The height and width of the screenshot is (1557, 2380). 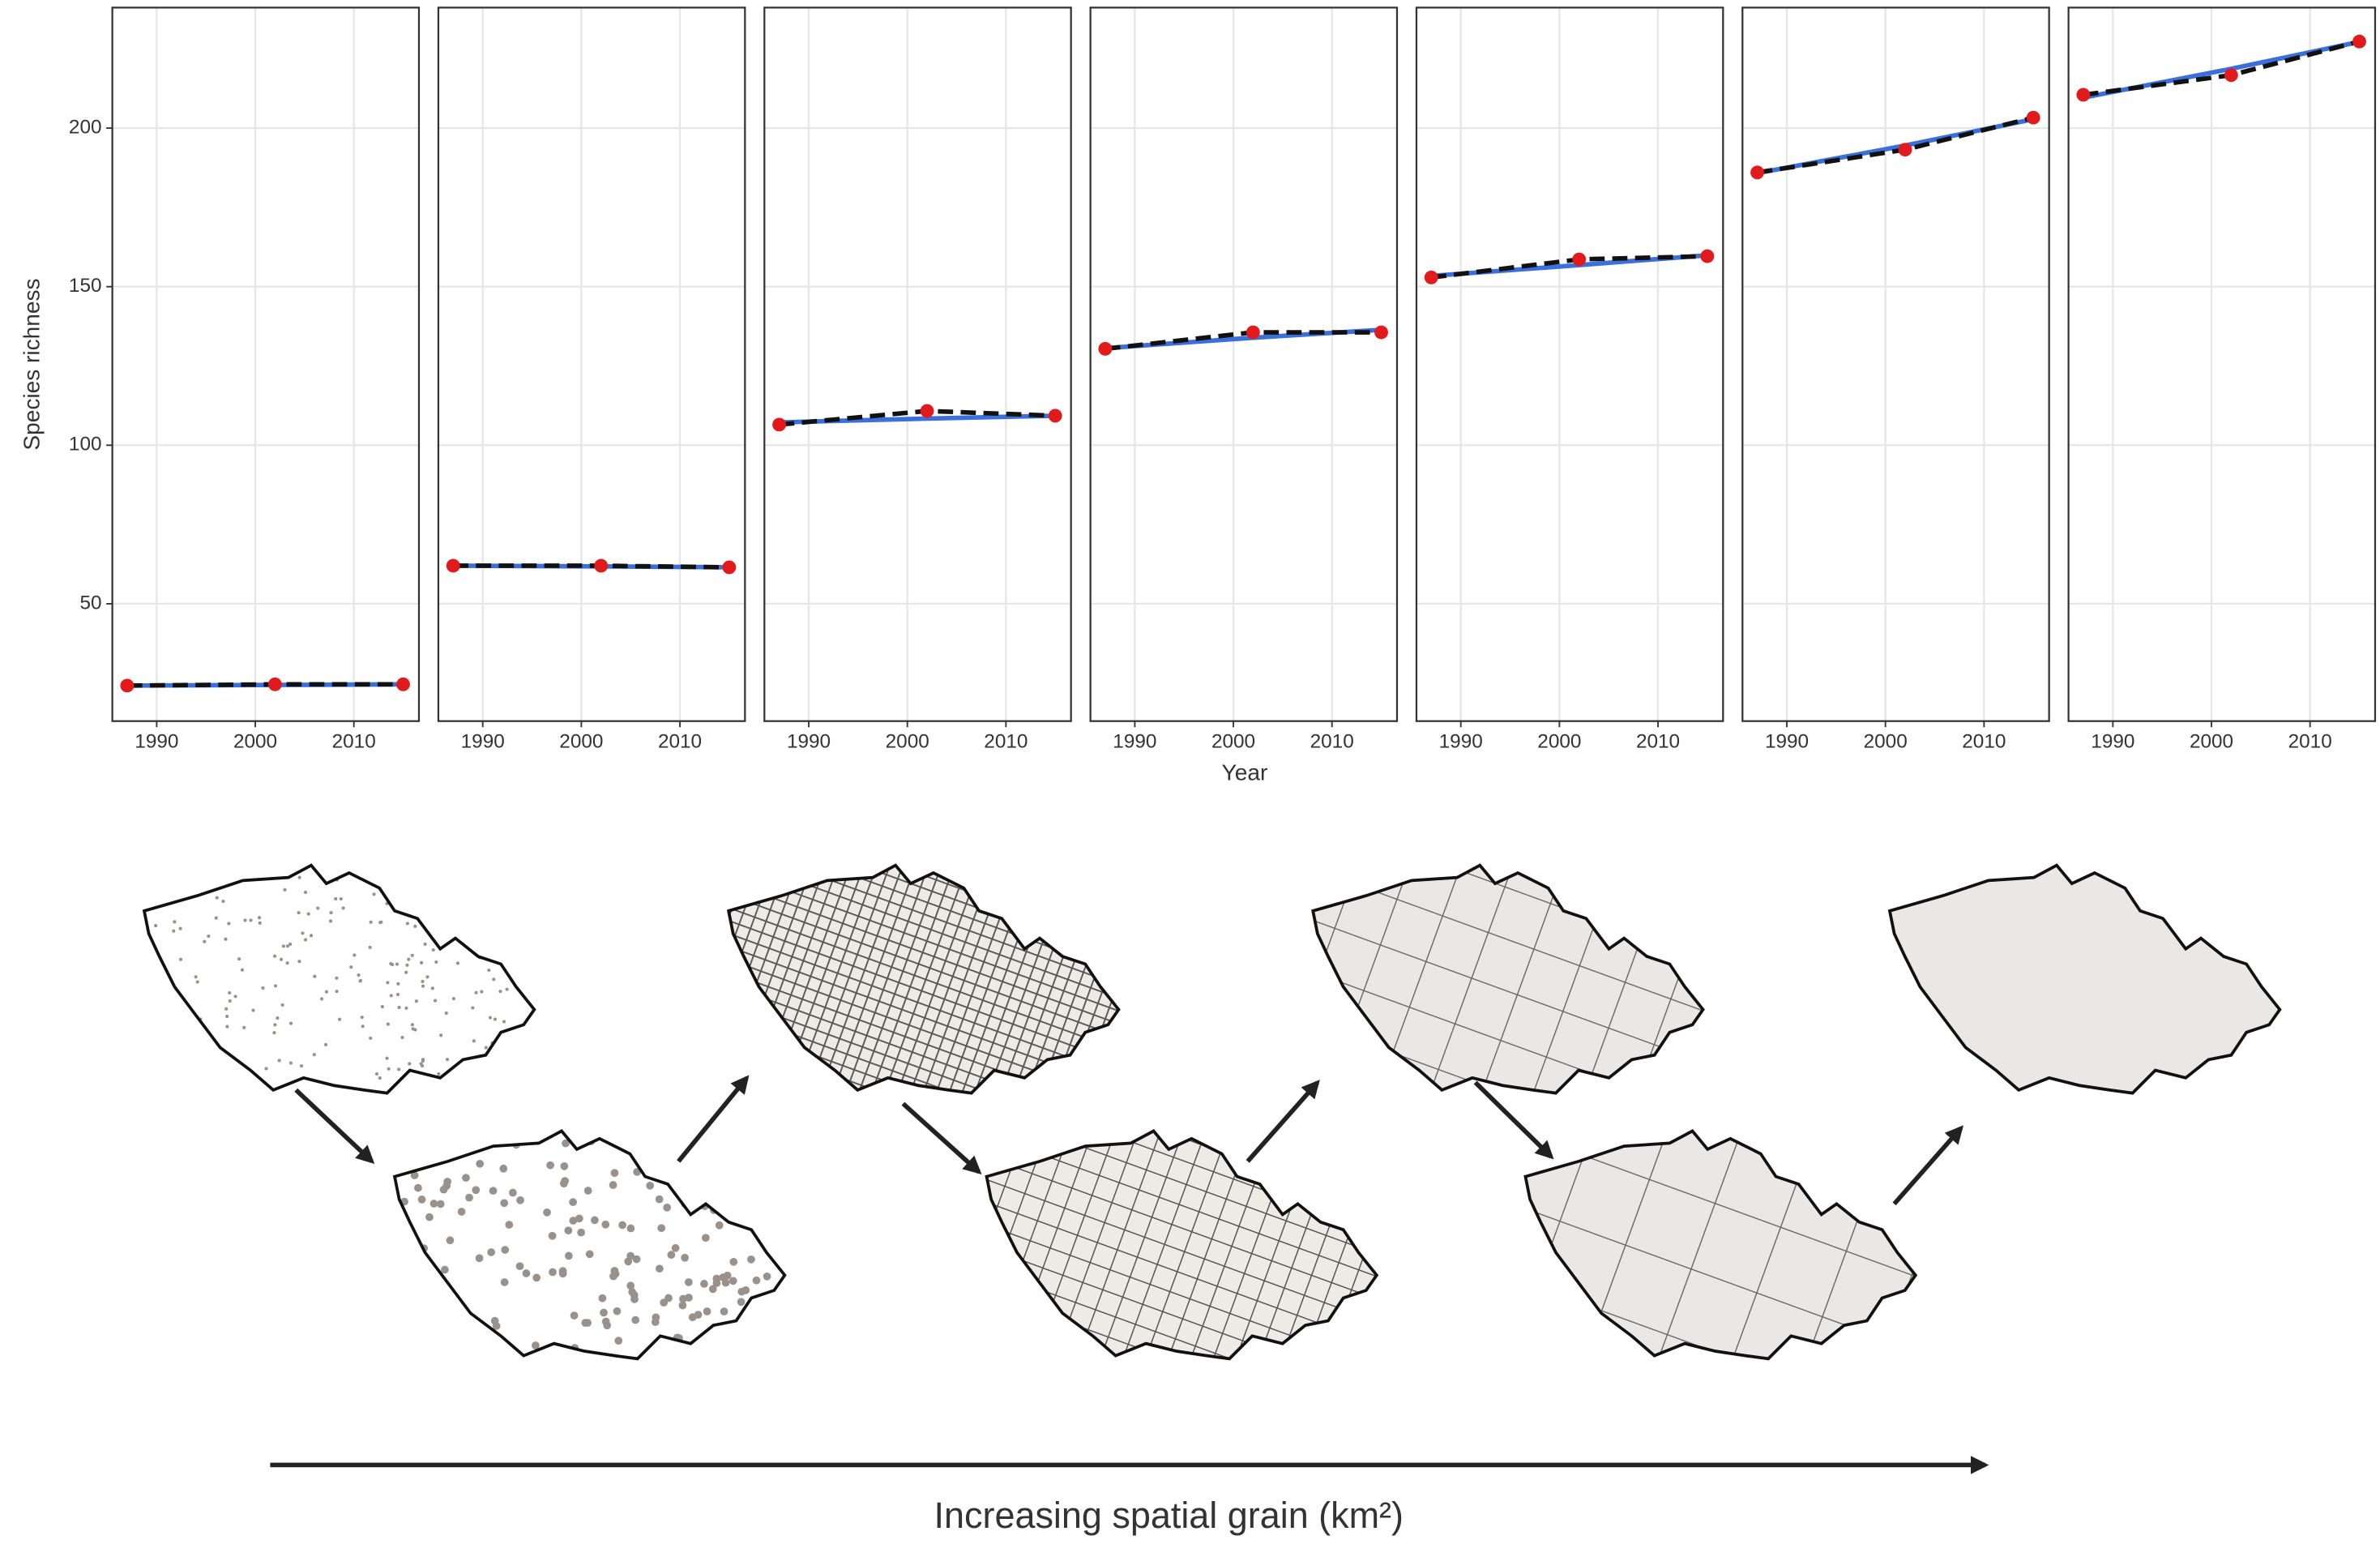 I want to click on x-axis-label: Year, so click(x=1245, y=772).